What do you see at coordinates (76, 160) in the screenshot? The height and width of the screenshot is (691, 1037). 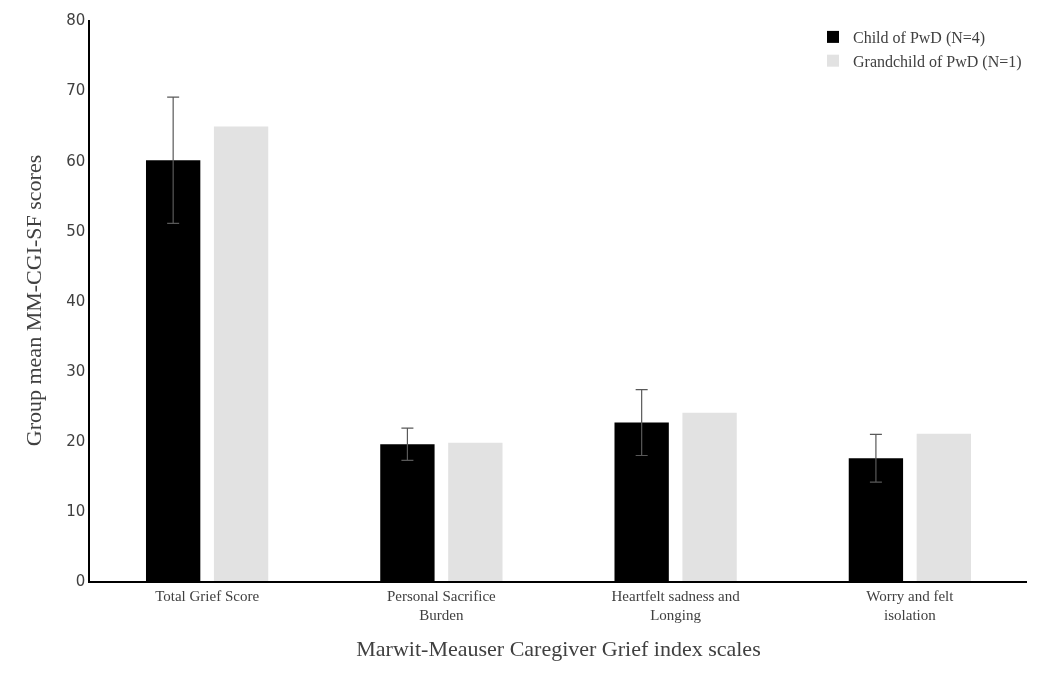 I see `y-tick-label: 60` at bounding box center [76, 160].